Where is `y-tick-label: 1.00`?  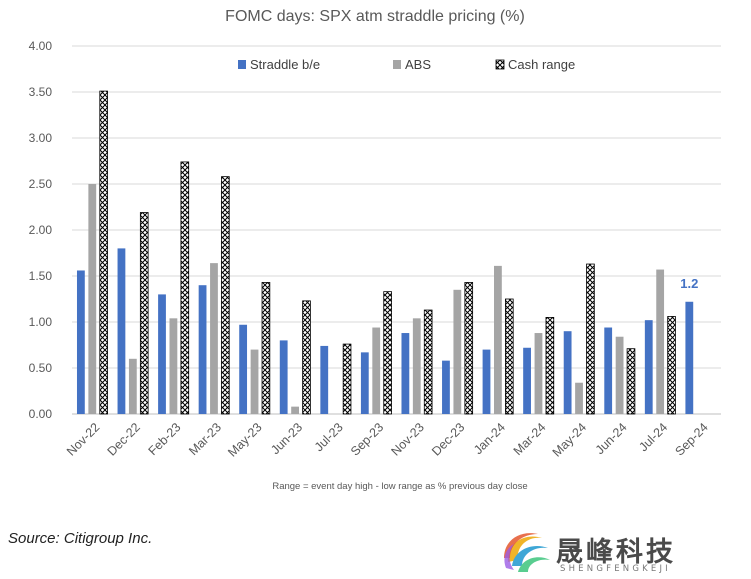
y-tick-label: 1.00 is located at coordinates (41, 322).